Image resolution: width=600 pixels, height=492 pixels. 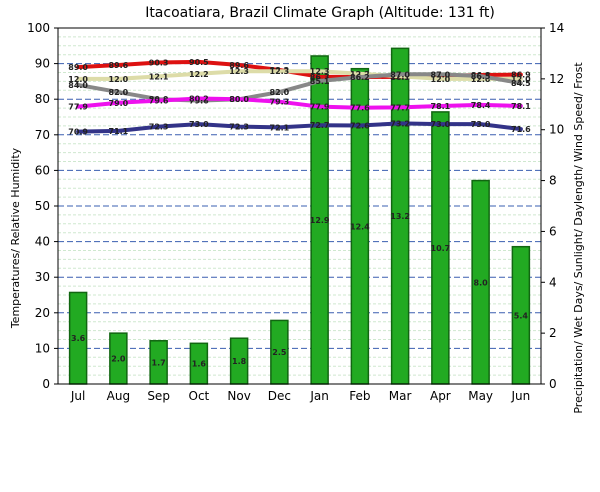 What do you see at coordinates (238, 396) in the screenshot?
I see `x-tick-label: Nov` at bounding box center [238, 396].